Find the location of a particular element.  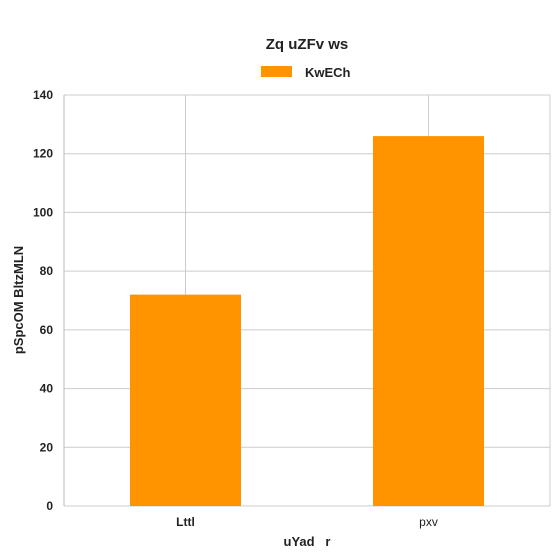

y-tick-label: 20 is located at coordinates (47, 447).